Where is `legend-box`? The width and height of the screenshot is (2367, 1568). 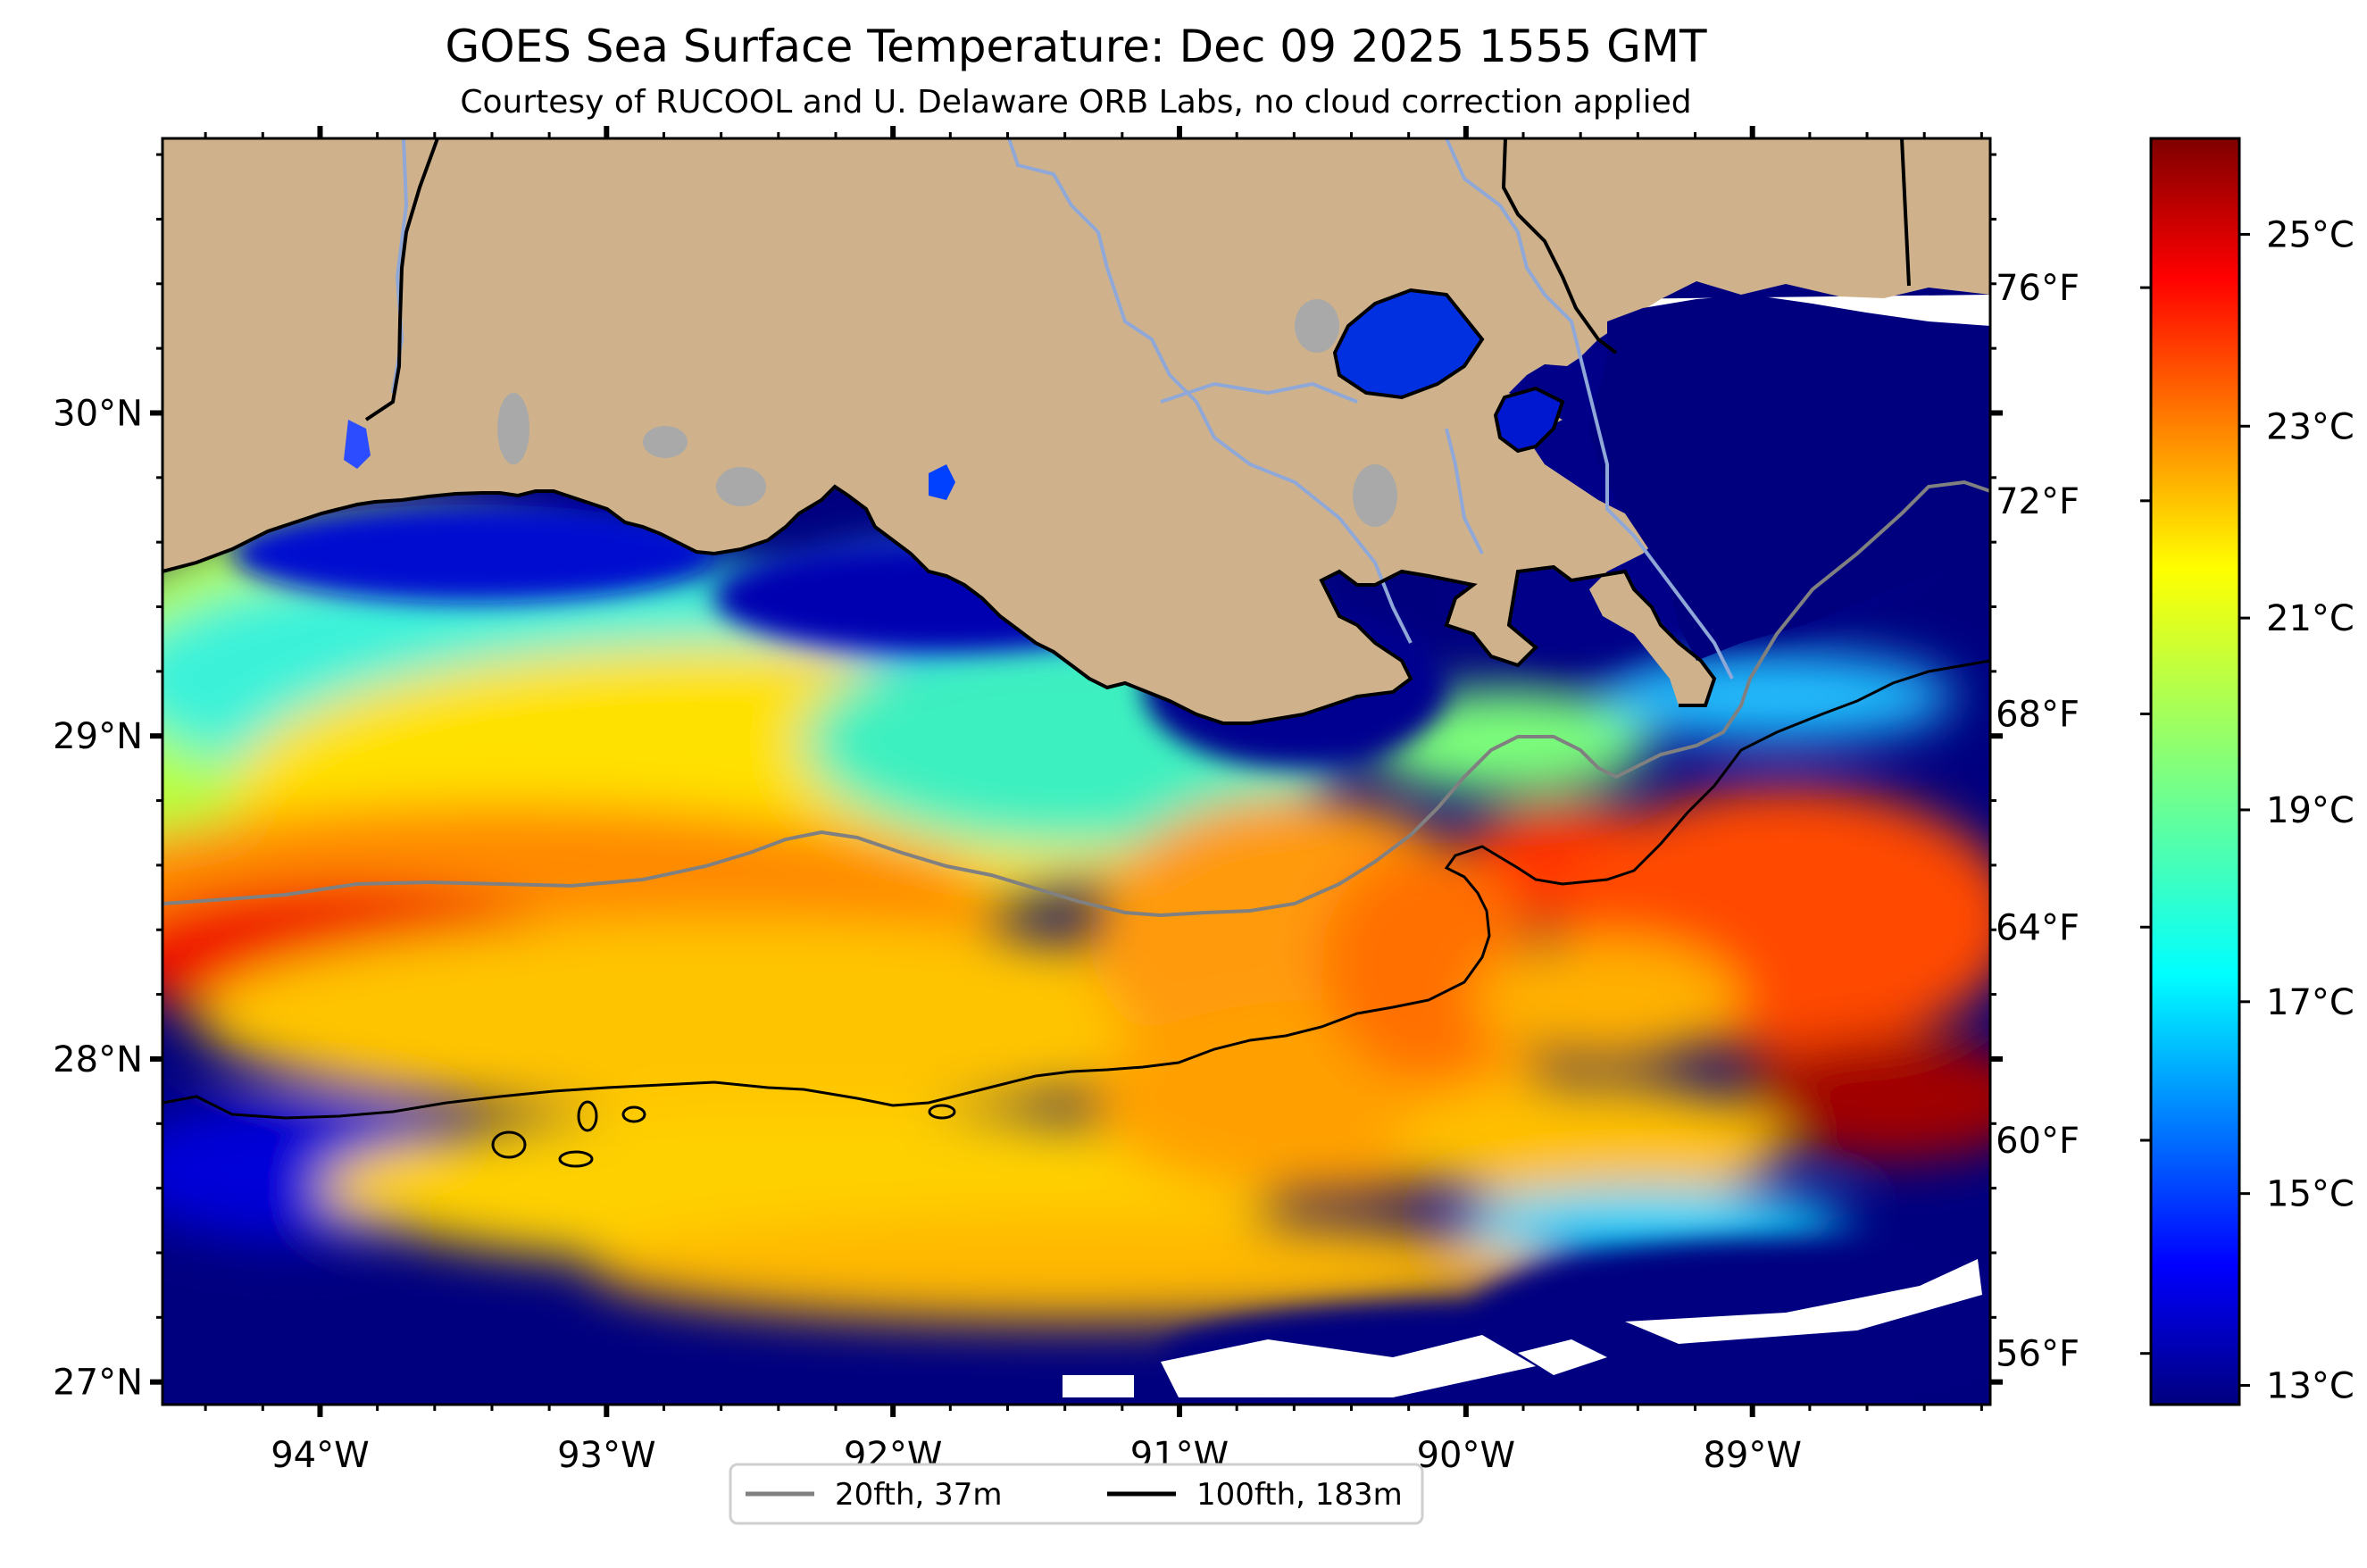
legend-box is located at coordinates (1076, 1494).